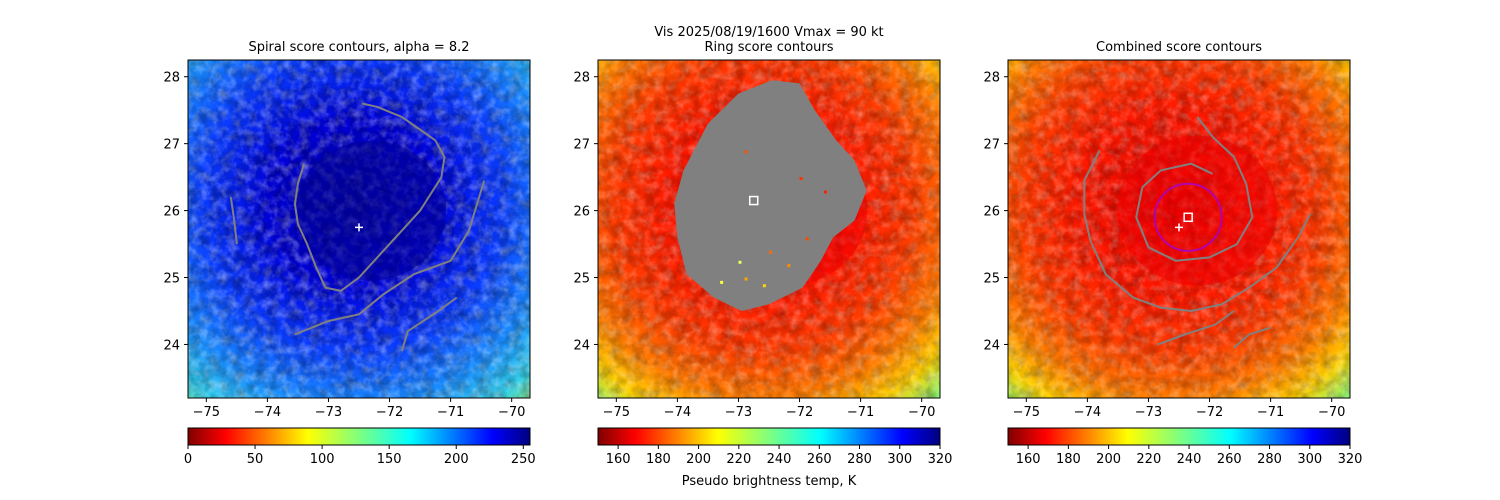 The height and width of the screenshot is (500, 1500). I want to click on colorbar-label: Pseudo brightness temp, K, so click(769, 481).